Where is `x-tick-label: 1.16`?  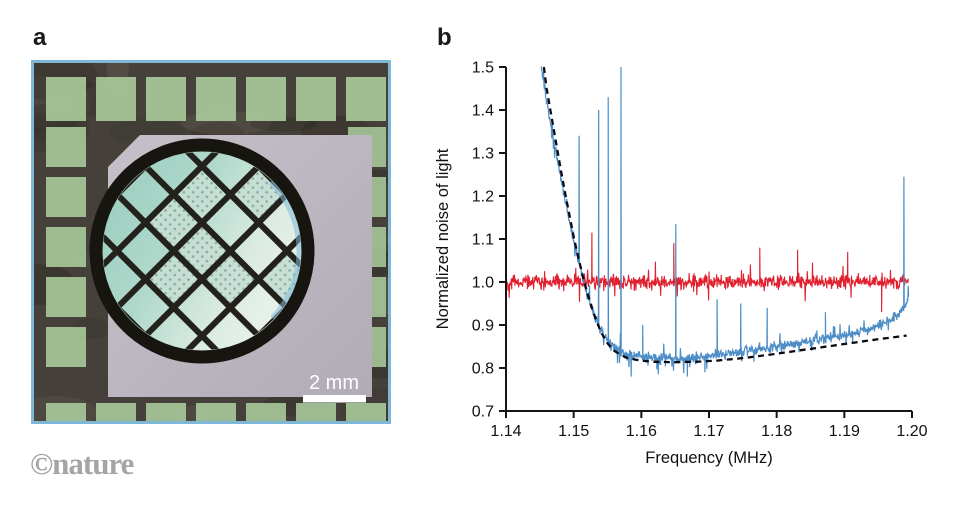
x-tick-label: 1.16 is located at coordinates (641, 431).